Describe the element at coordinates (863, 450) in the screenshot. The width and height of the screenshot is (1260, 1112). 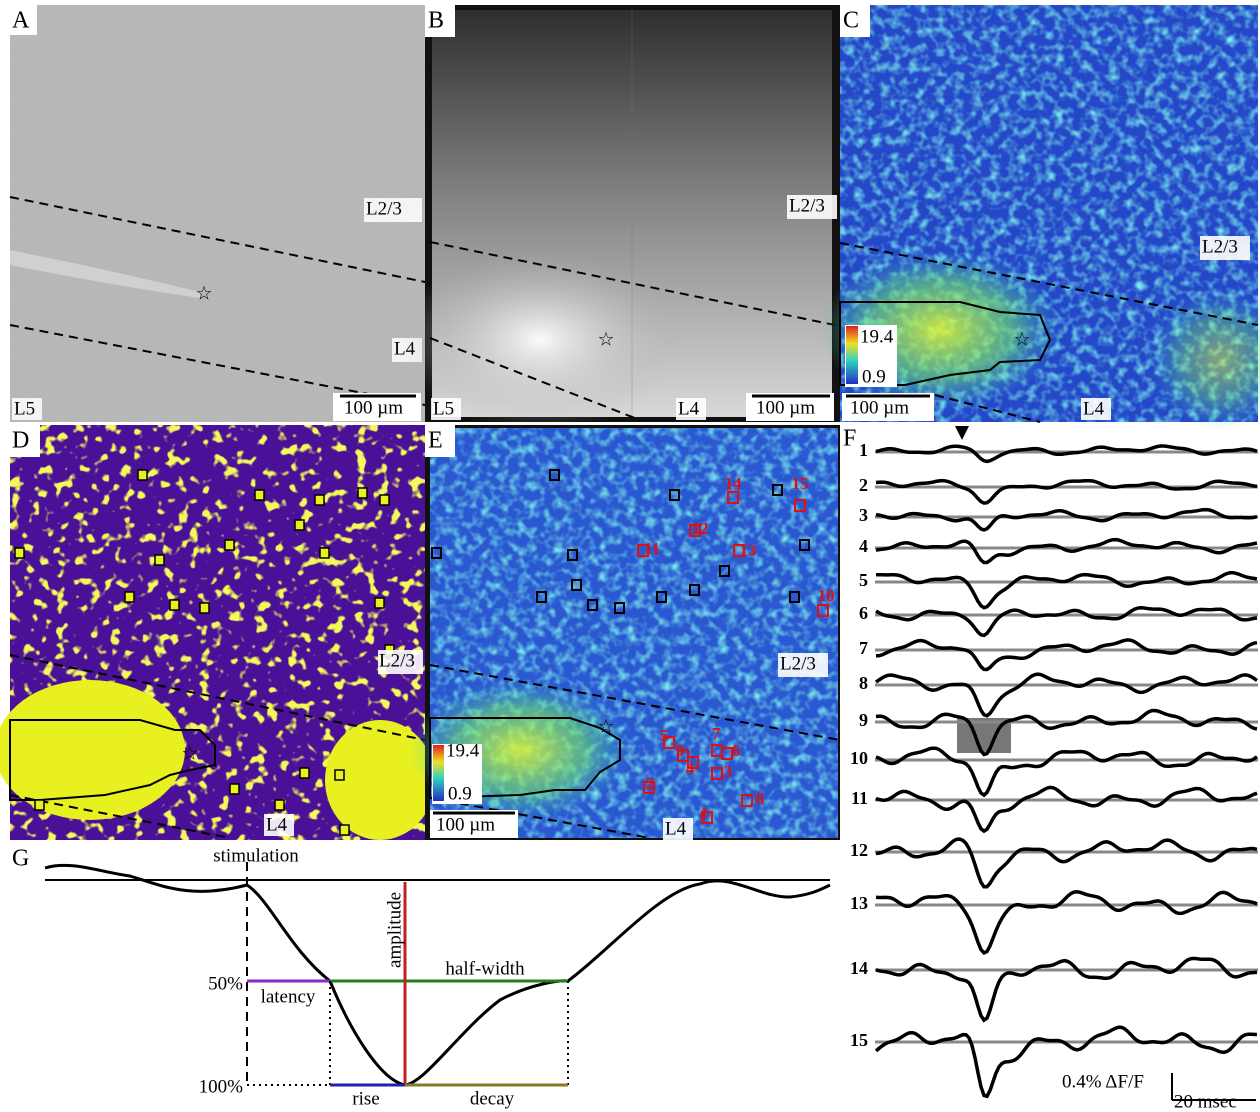
I see `trace-label: 1` at that location.